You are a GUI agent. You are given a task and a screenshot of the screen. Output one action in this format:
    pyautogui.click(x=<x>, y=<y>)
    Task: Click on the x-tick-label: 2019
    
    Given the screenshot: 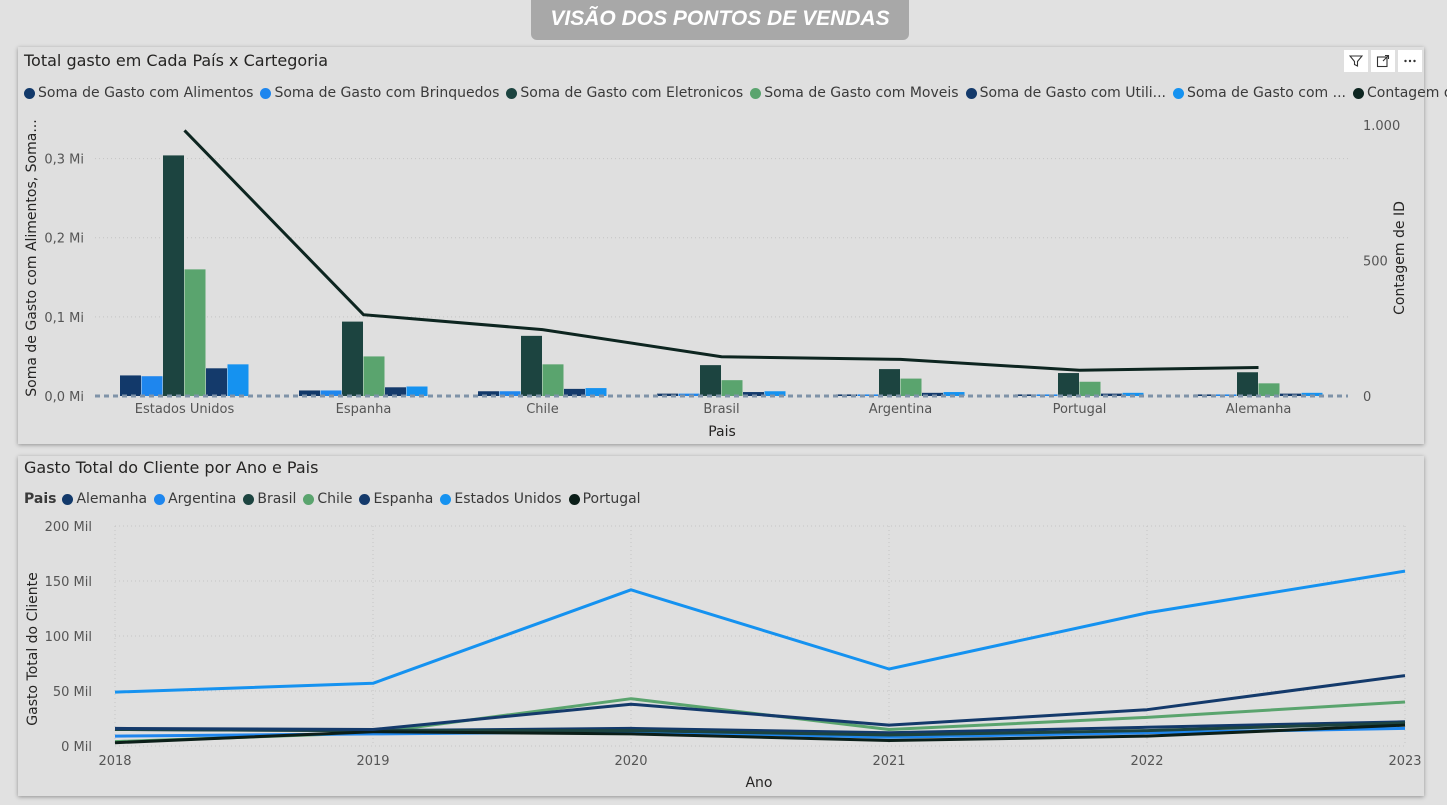 What is the action you would take?
    pyautogui.click(x=372, y=761)
    